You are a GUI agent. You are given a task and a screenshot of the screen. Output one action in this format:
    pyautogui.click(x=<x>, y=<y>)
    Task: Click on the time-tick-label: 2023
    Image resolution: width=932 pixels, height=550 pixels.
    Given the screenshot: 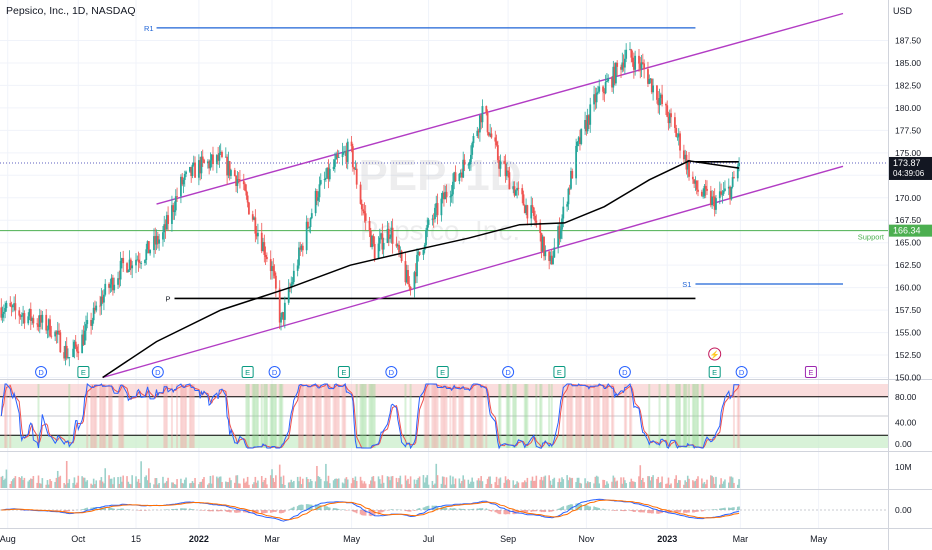 What is the action you would take?
    pyautogui.click(x=667, y=539)
    